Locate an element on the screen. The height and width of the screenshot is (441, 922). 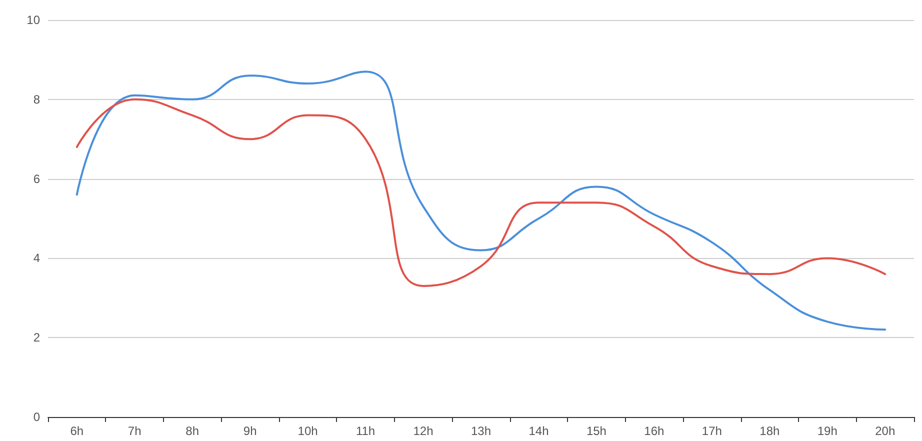
x-tick-label: 18h is located at coordinates (770, 431).